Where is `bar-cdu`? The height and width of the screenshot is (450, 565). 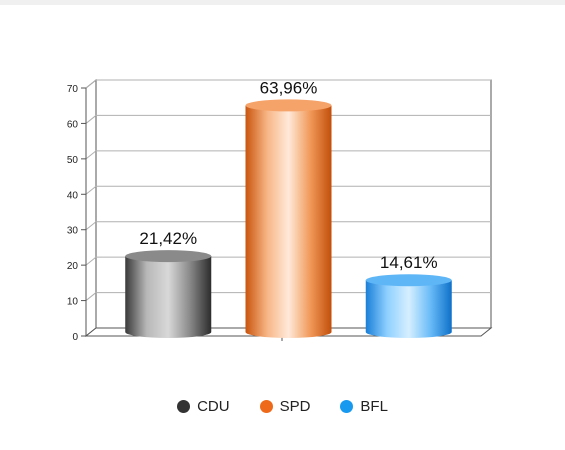 bar-cdu is located at coordinates (168, 294).